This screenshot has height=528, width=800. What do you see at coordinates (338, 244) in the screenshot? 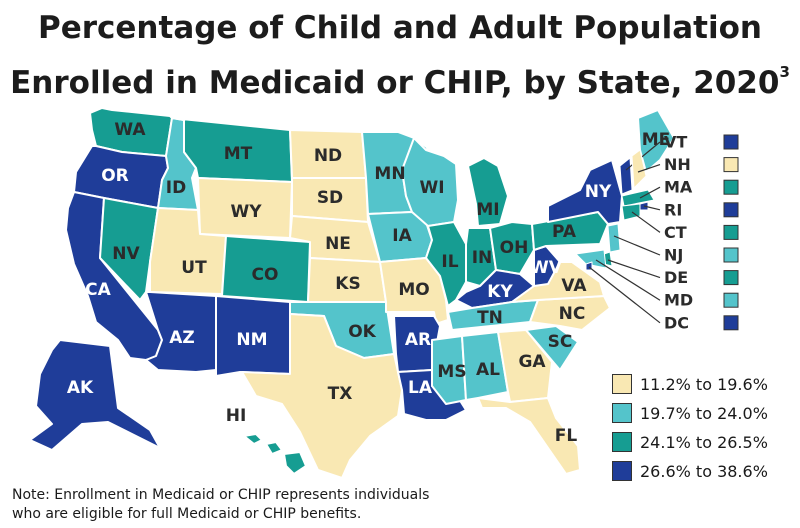
I see `state-label-ne: NE` at bounding box center [338, 244].